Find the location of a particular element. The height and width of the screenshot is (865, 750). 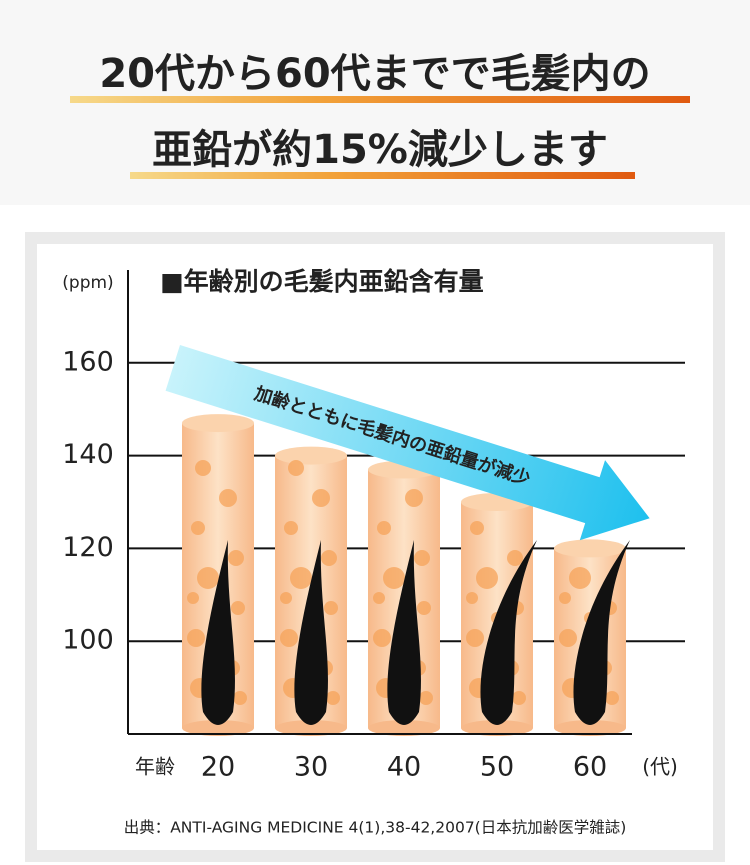

x-tick-label: 20 is located at coordinates (218, 767).